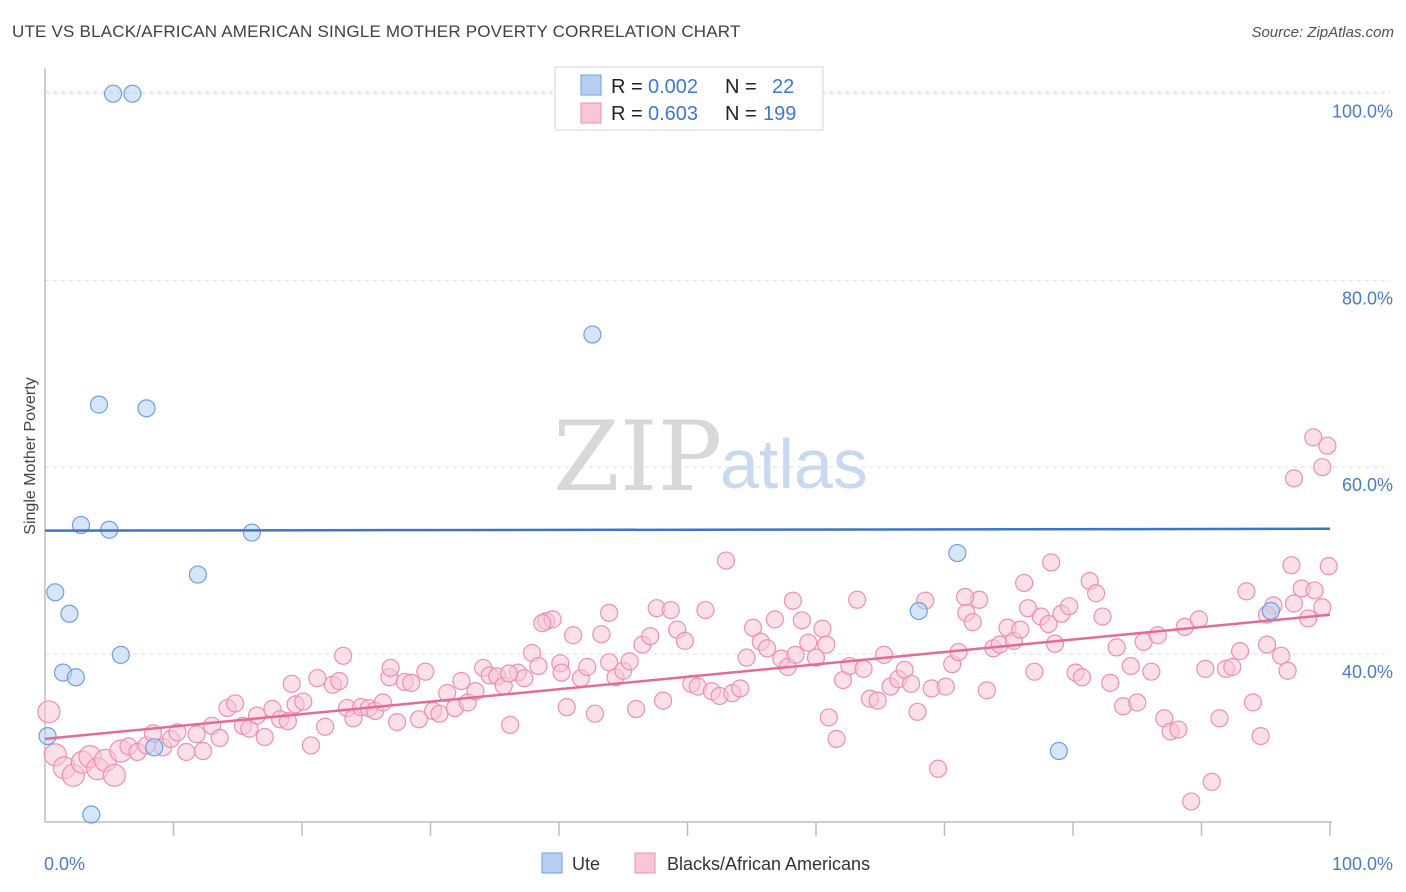 The width and height of the screenshot is (1406, 892). What do you see at coordinates (673, 114) in the screenshot?
I see `legend-r-value-blacks: 0.603` at bounding box center [673, 114].